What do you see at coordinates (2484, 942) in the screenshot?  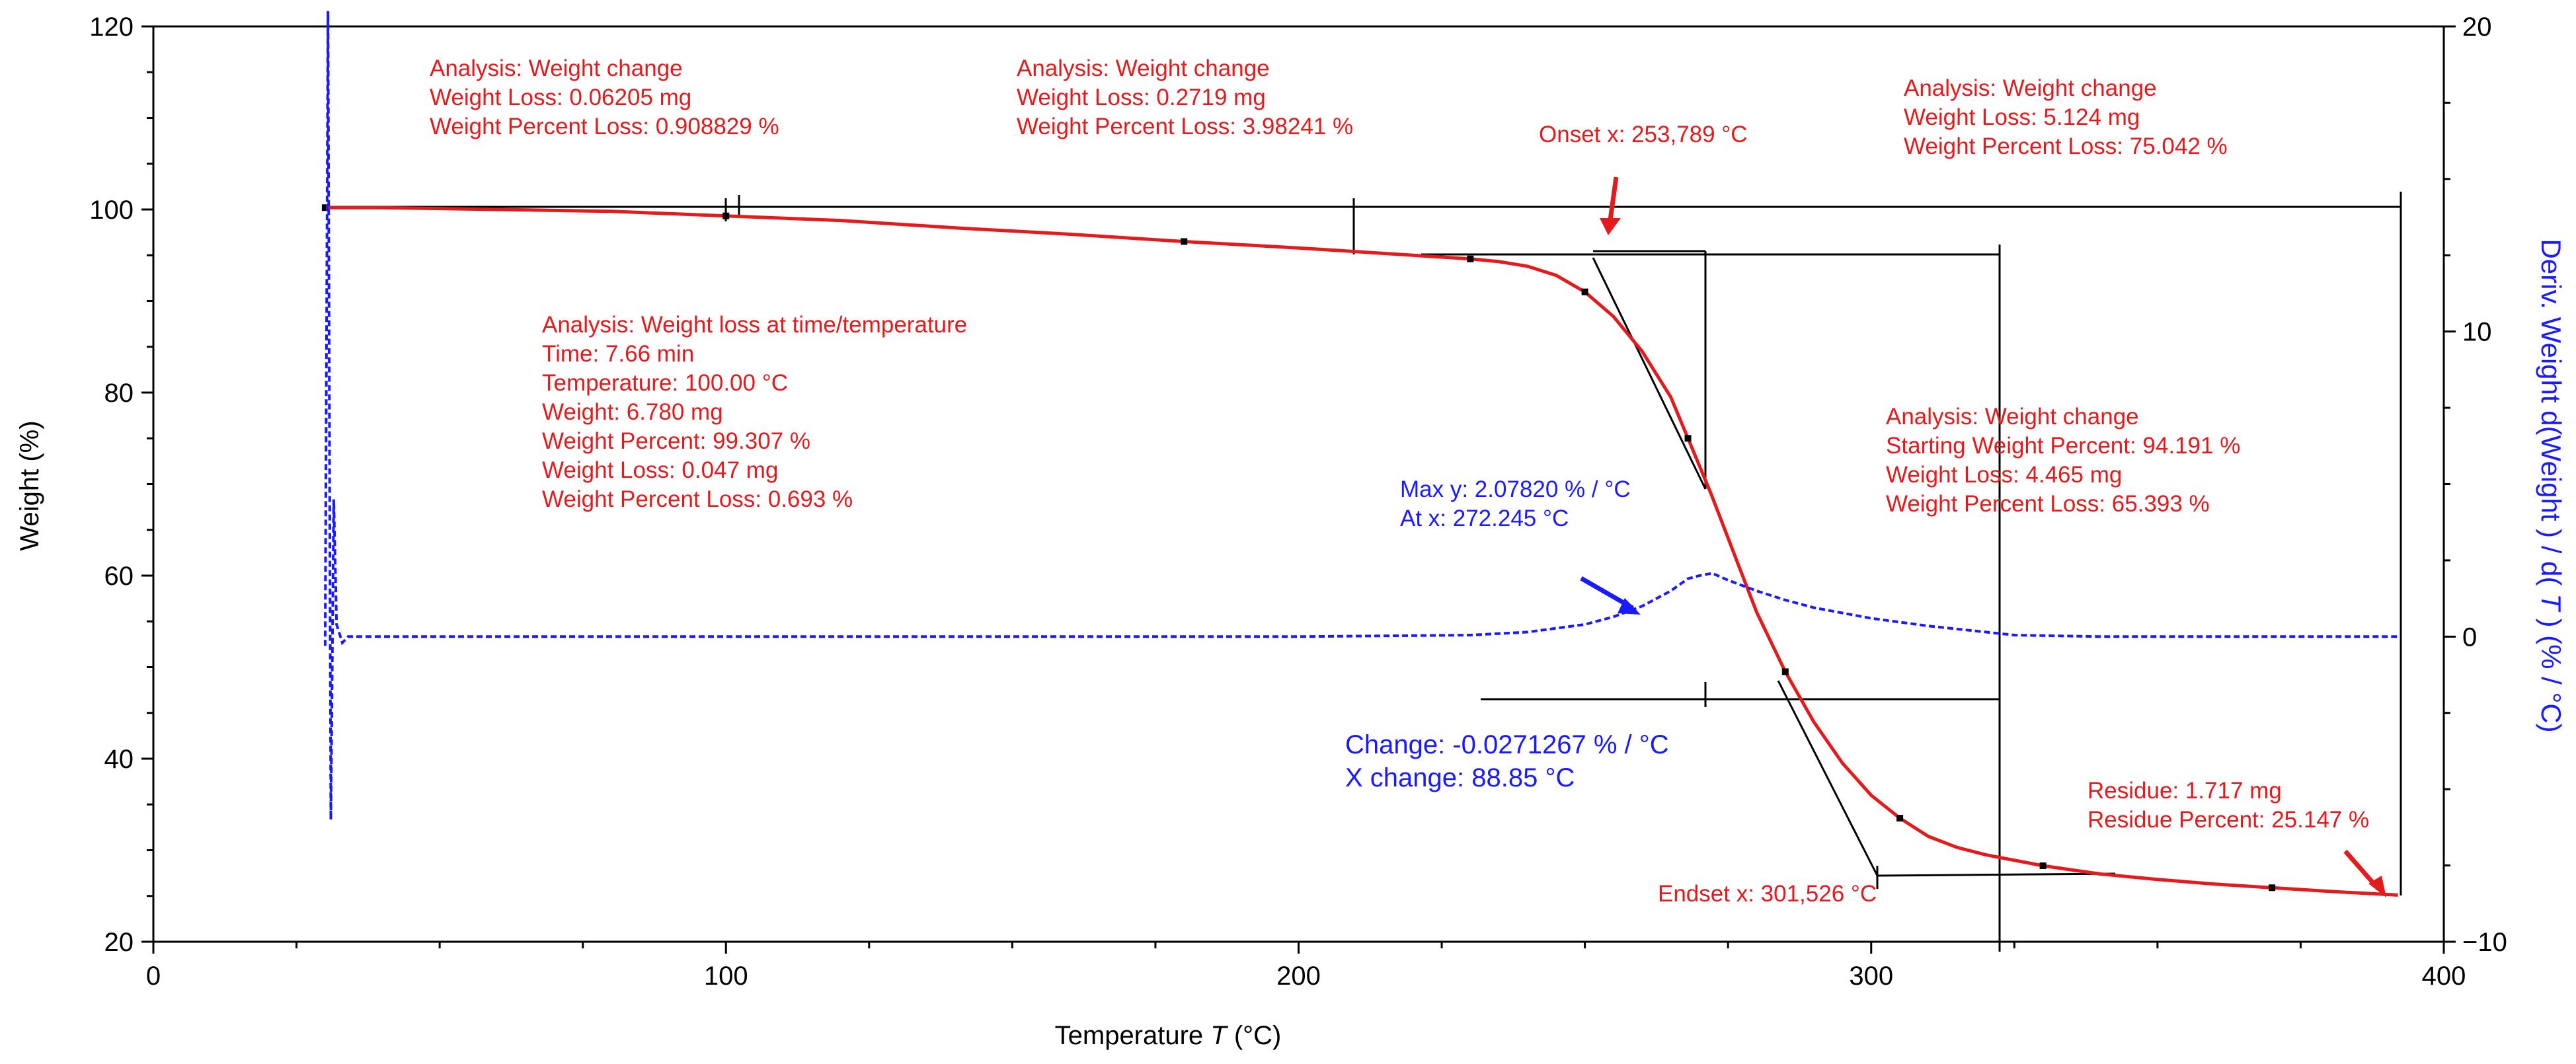 I see `y2-tick-label: −10` at bounding box center [2484, 942].